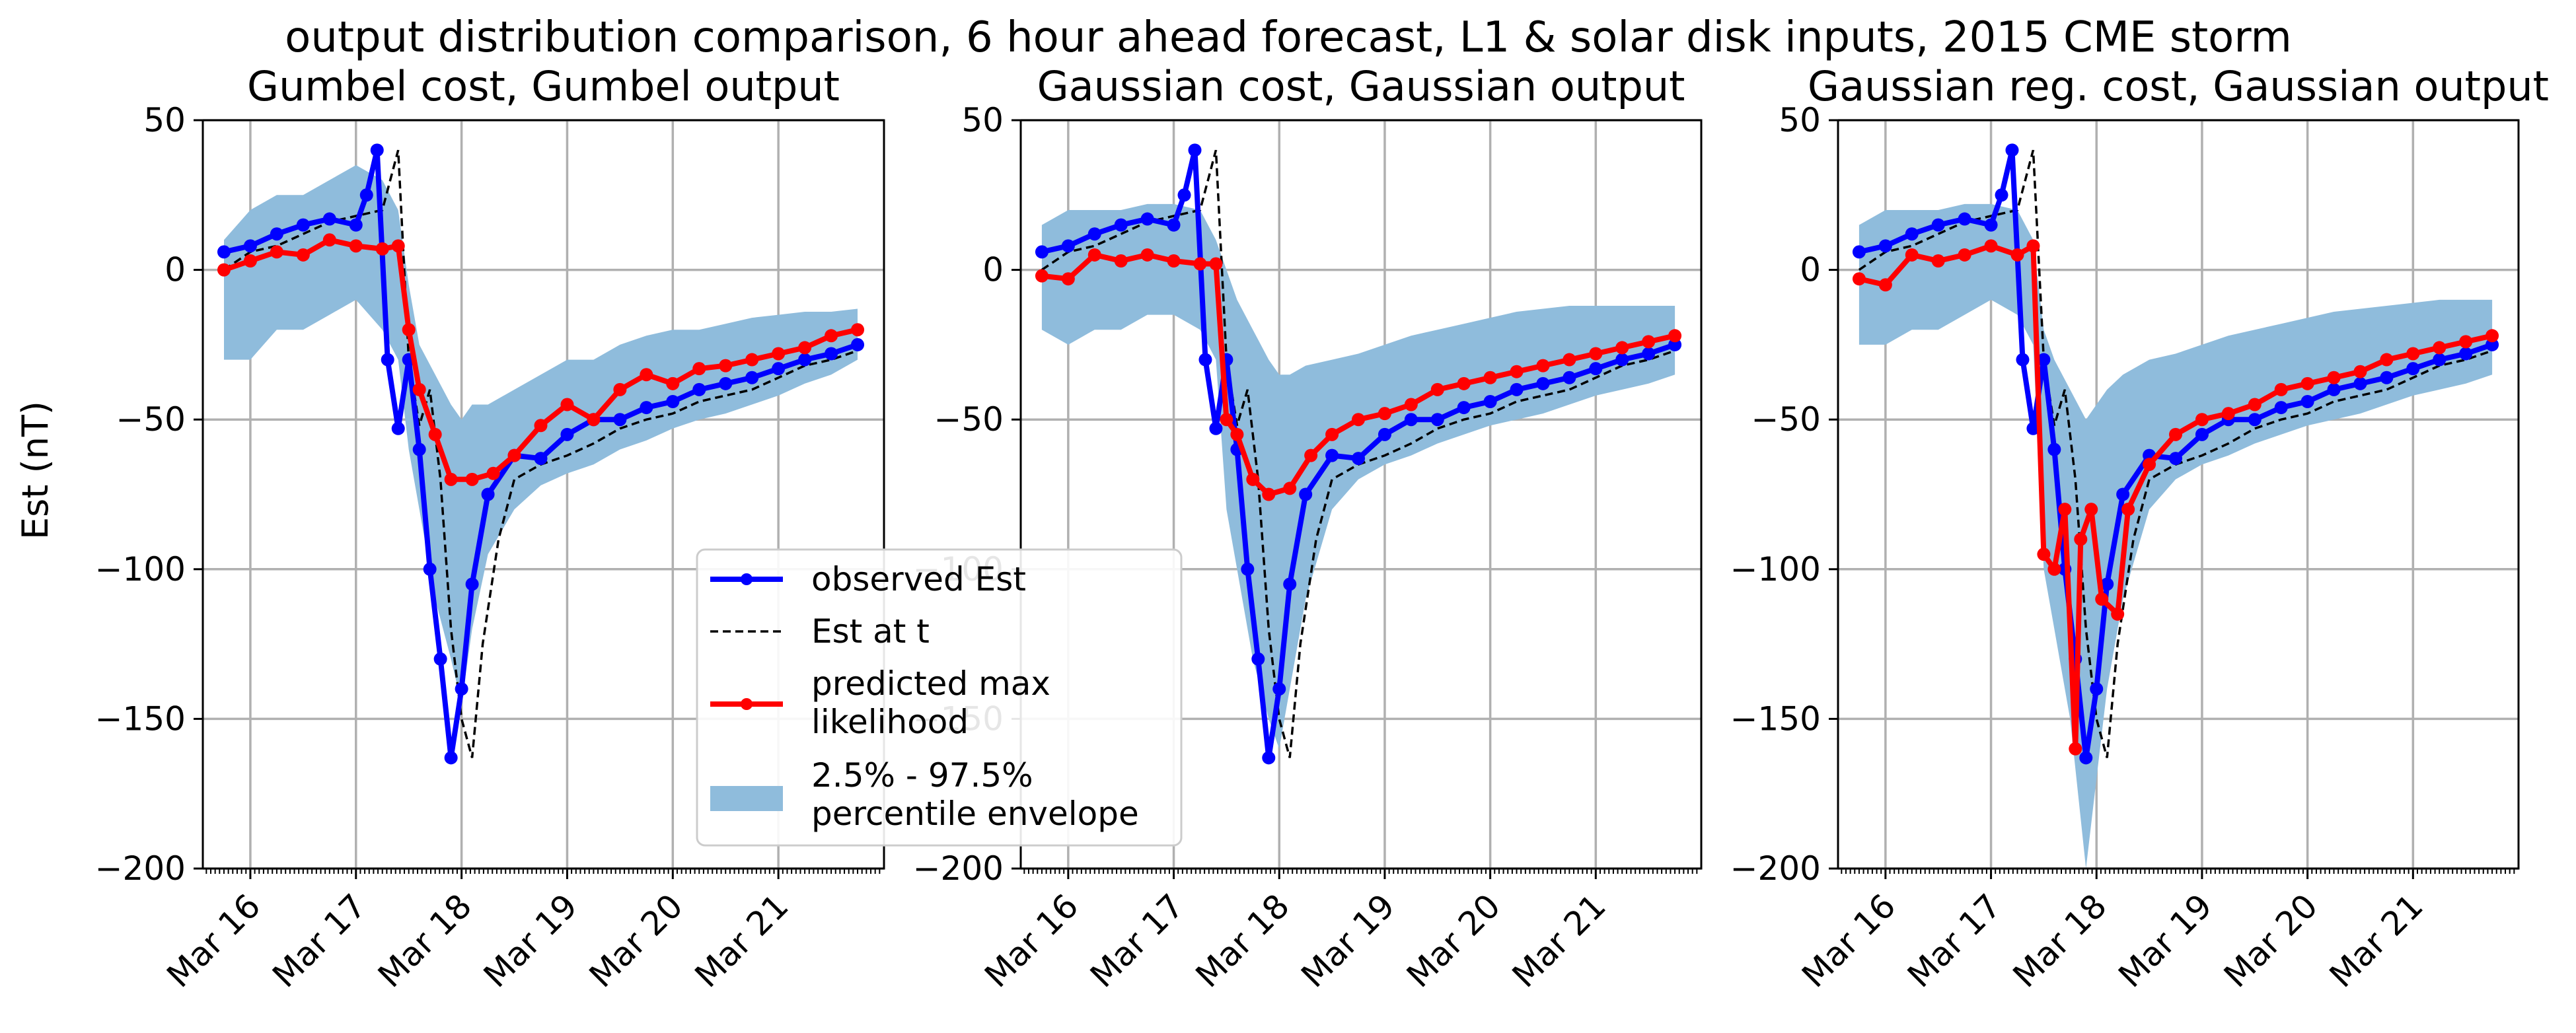 The height and width of the screenshot is (1033, 2576). Describe the element at coordinates (918, 579) in the screenshot. I see `legend-observed-label: observed Est` at that location.